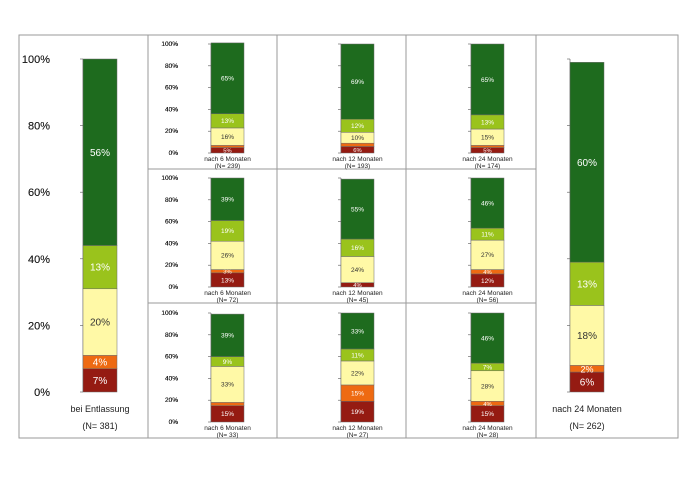  What do you see at coordinates (227, 166) in the screenshot?
I see `n-label: (N= 239)` at bounding box center [227, 166].